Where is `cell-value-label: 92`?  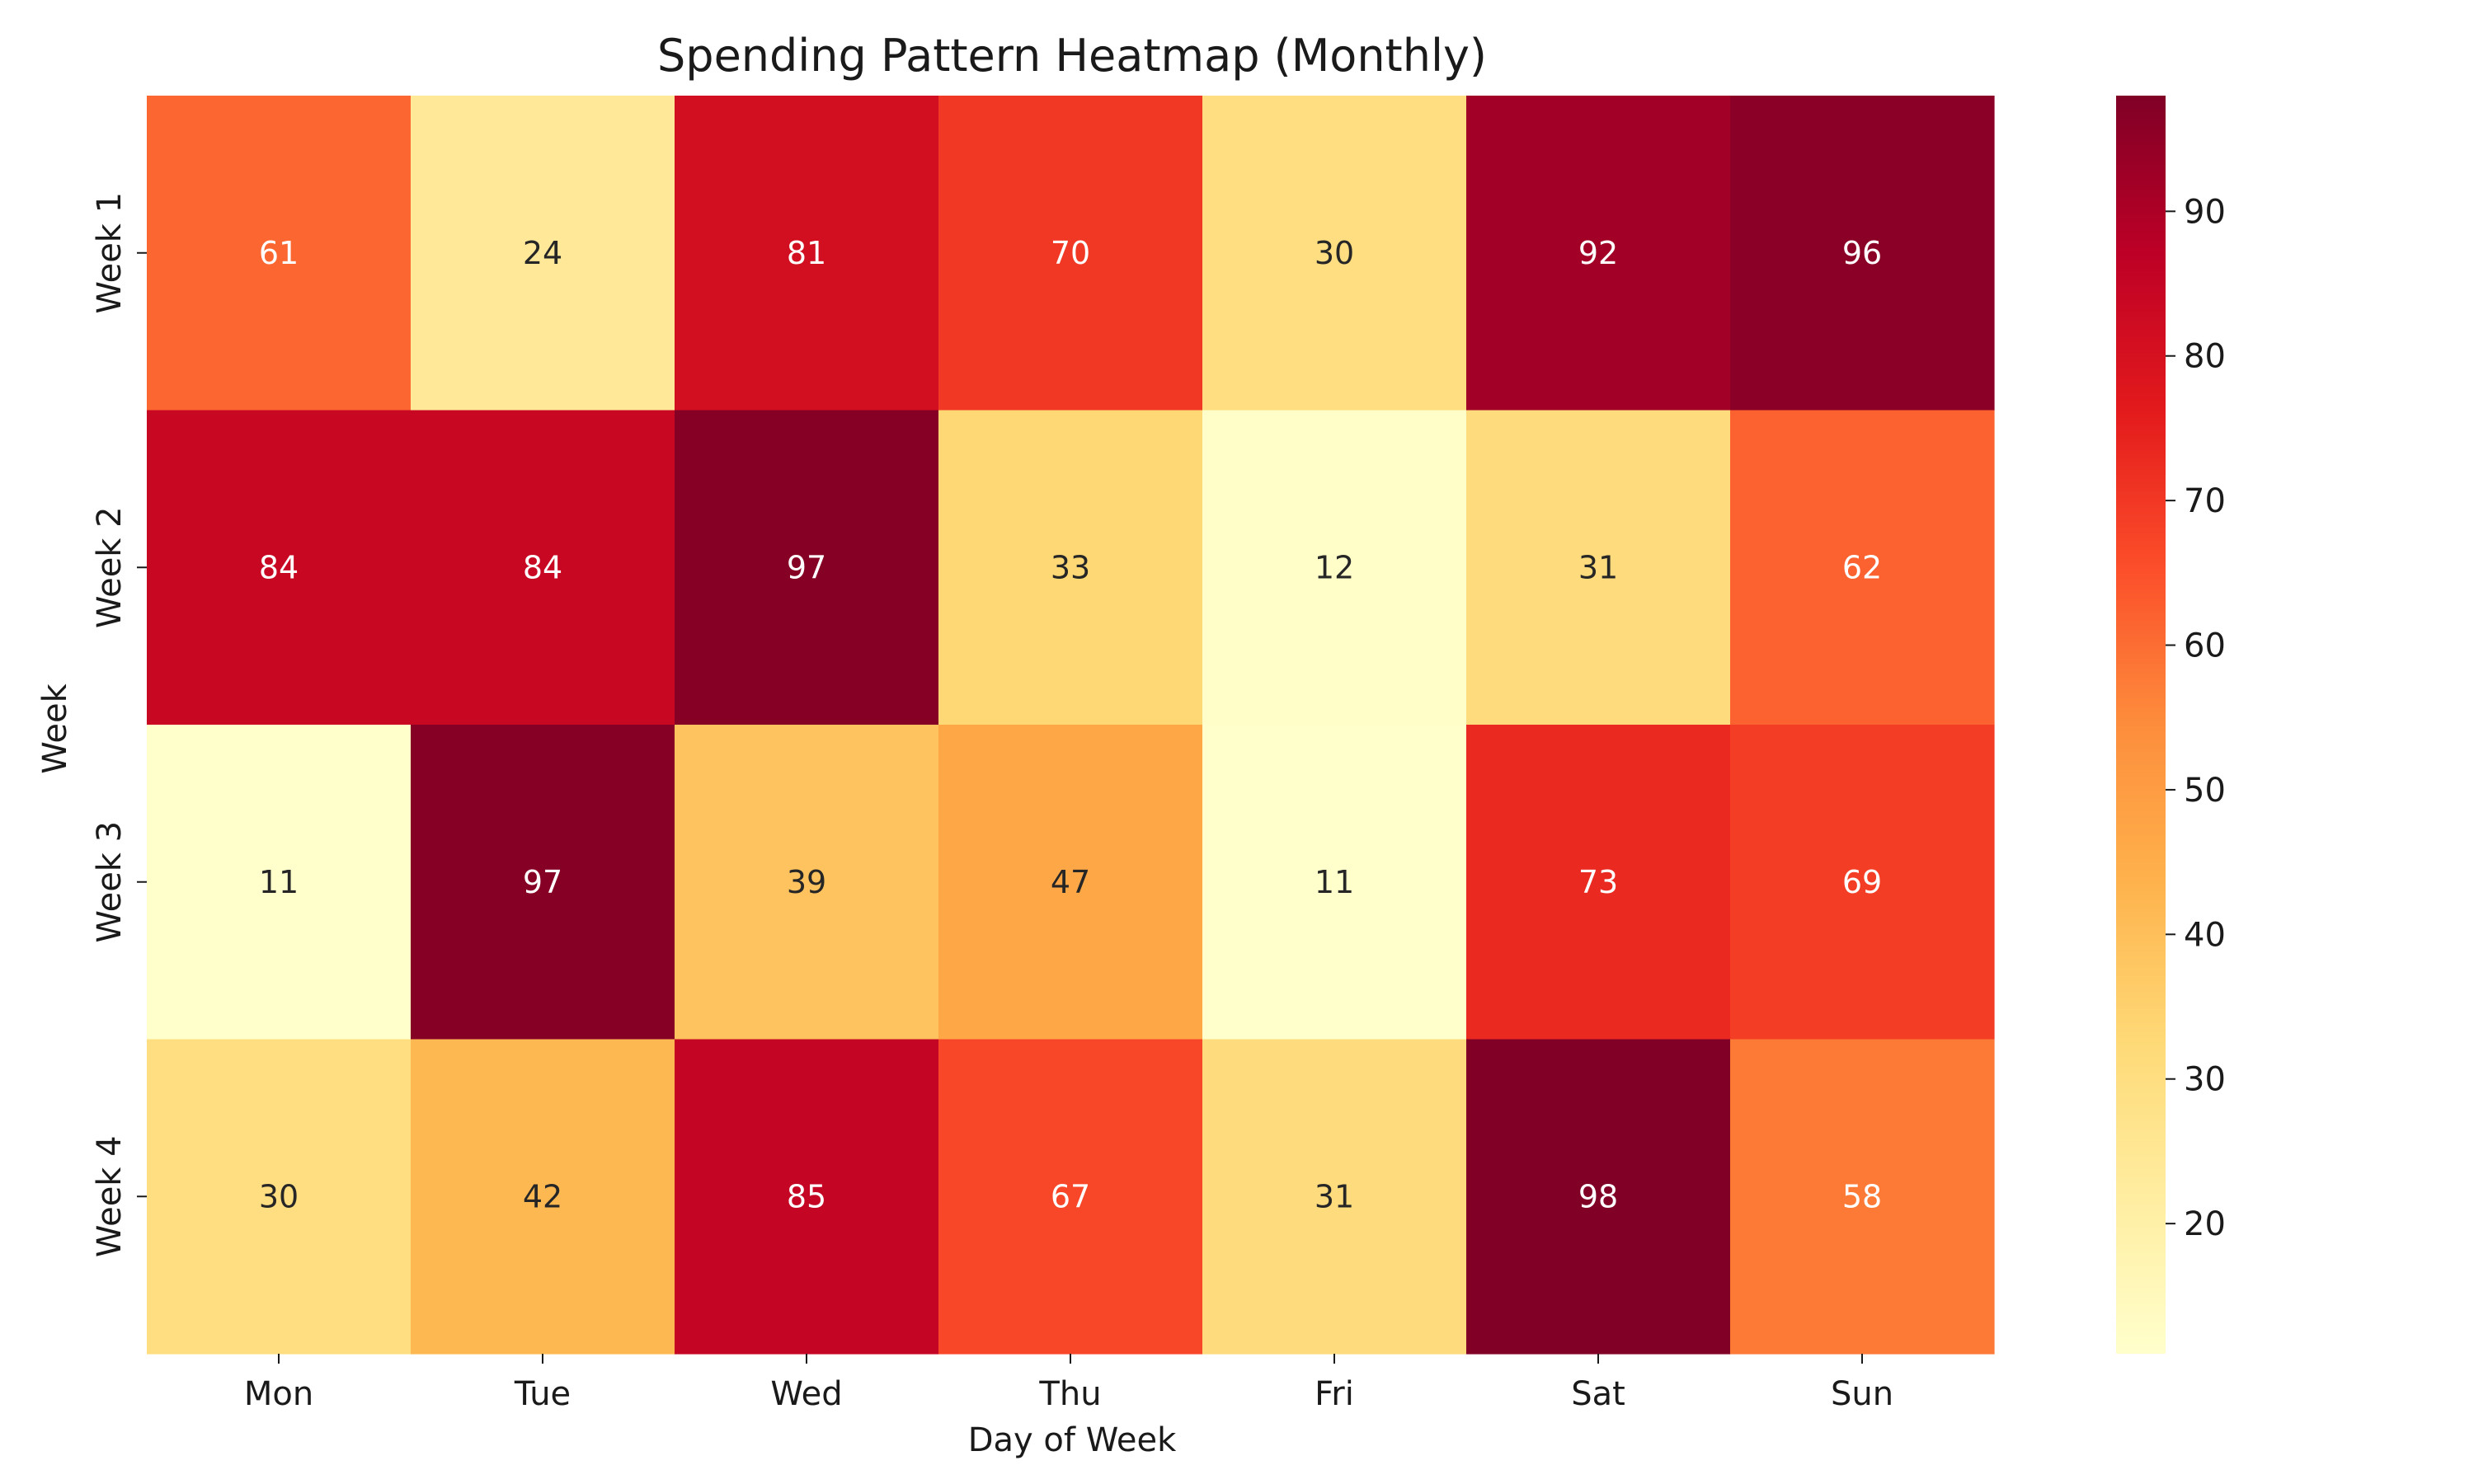 cell-value-label: 92 is located at coordinates (1598, 253).